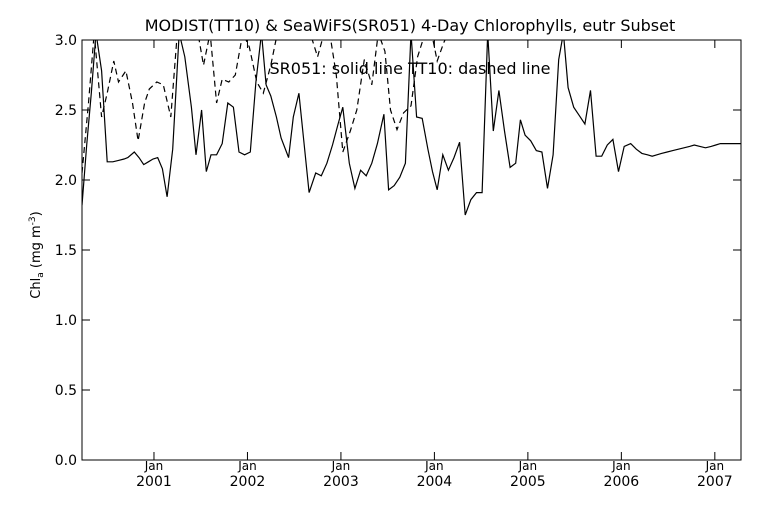 The width and height of the screenshot is (768, 512). I want to click on y-tick-label: 1.0, so click(66, 321).